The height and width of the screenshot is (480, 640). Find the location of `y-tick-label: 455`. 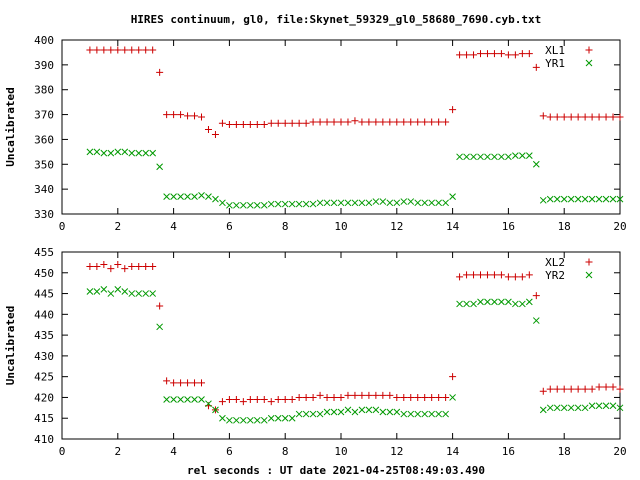

y-tick-label: 455 is located at coordinates (44, 252).